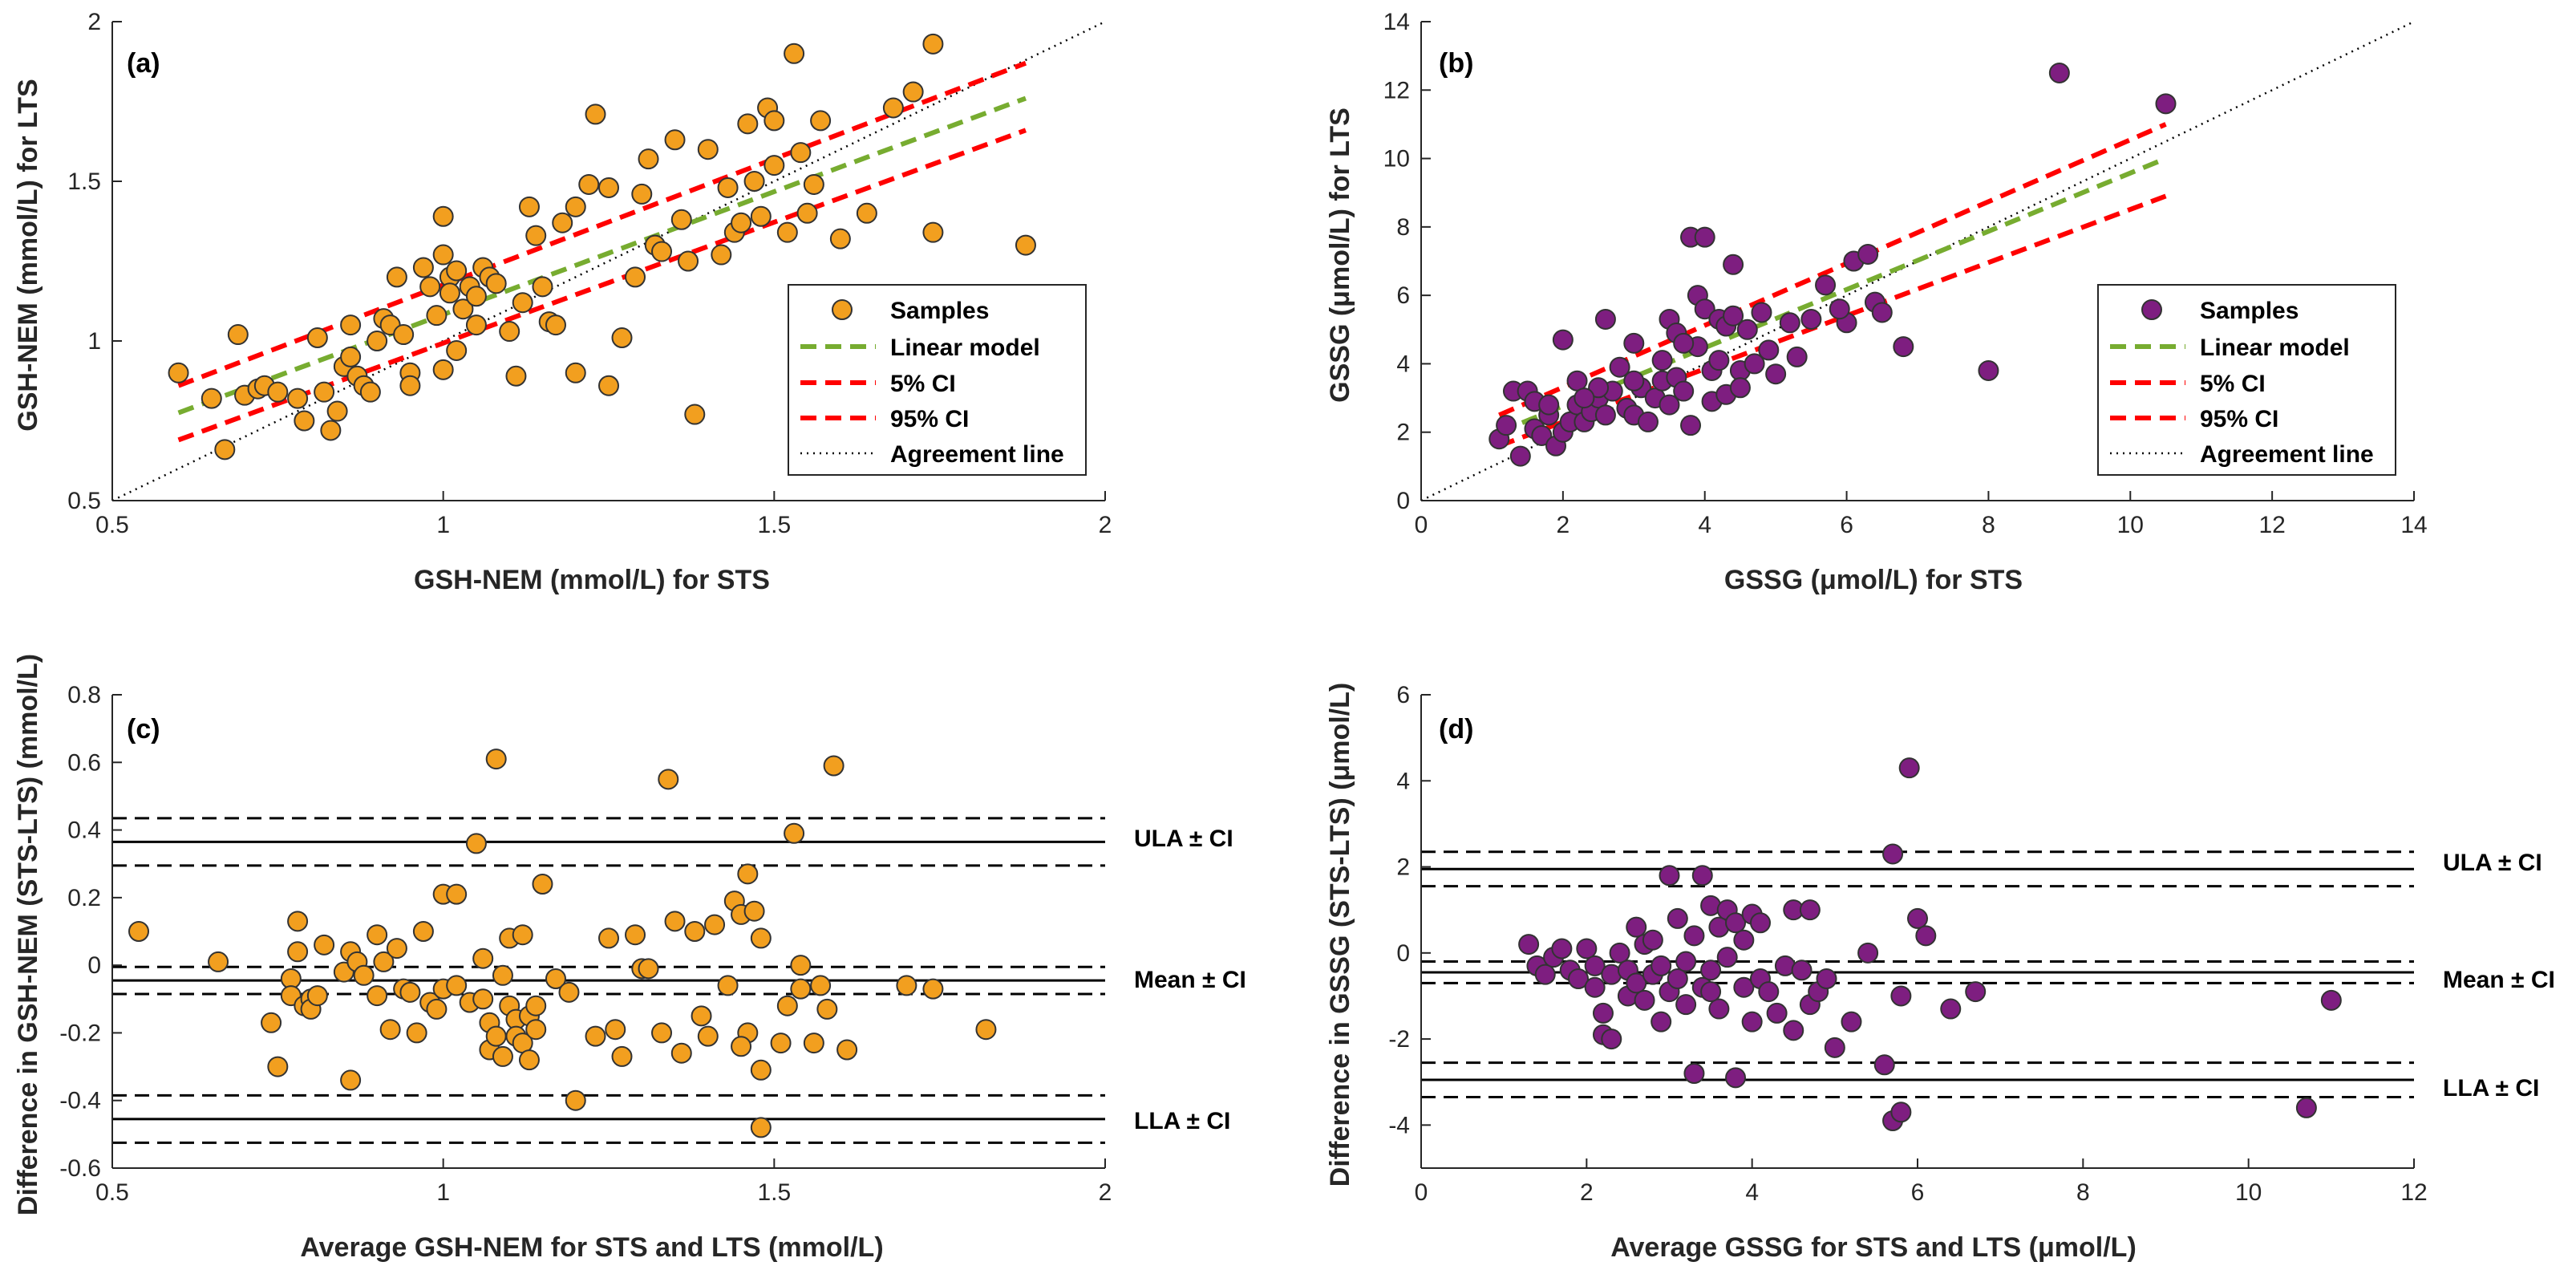 This screenshot has width=2576, height=1274. Describe the element at coordinates (1403, 867) in the screenshot. I see `panel-d-y-tick-label: 2` at that location.